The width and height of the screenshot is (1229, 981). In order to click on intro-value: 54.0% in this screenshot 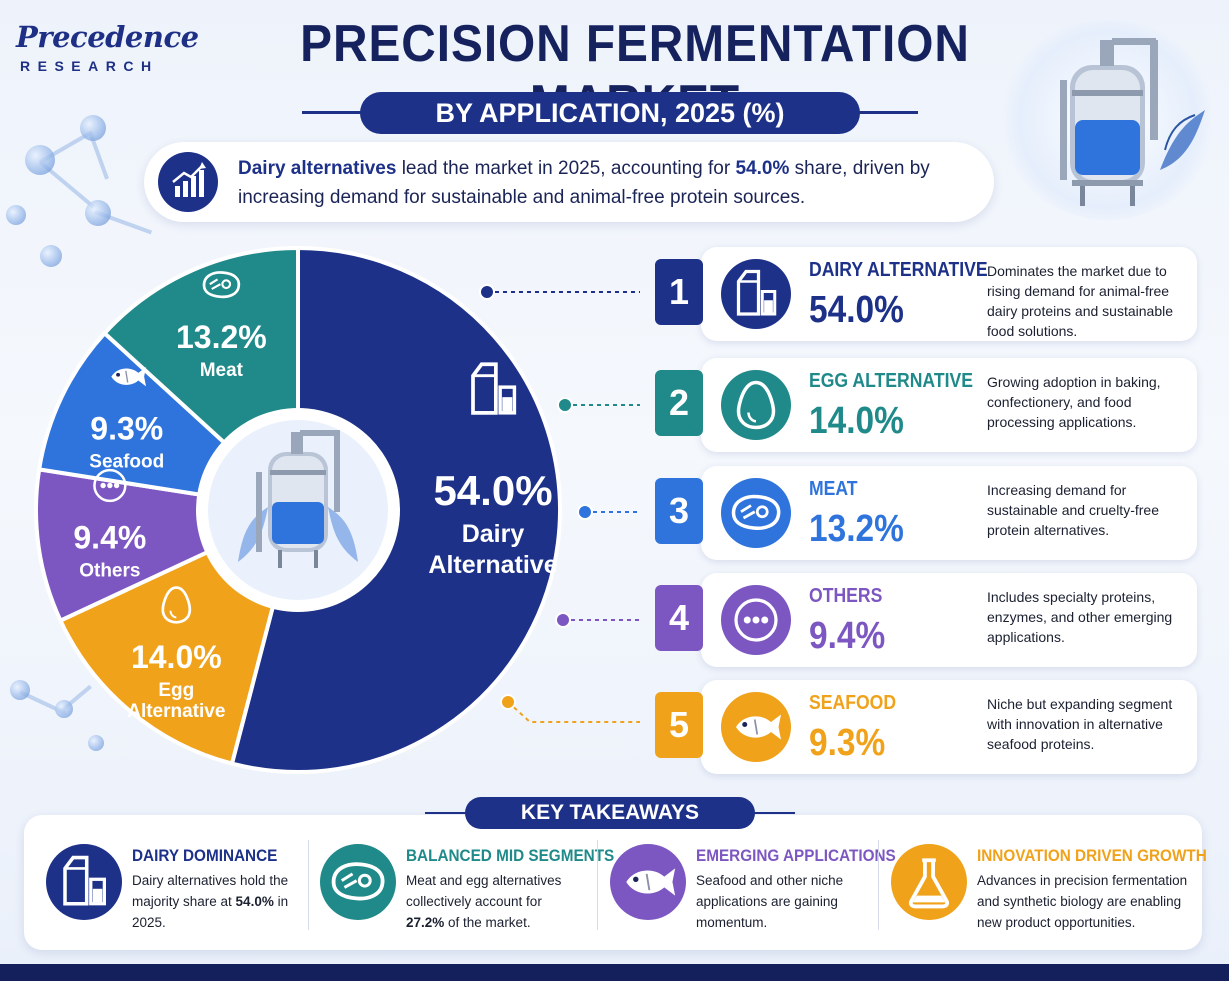, I will do `click(762, 168)`.